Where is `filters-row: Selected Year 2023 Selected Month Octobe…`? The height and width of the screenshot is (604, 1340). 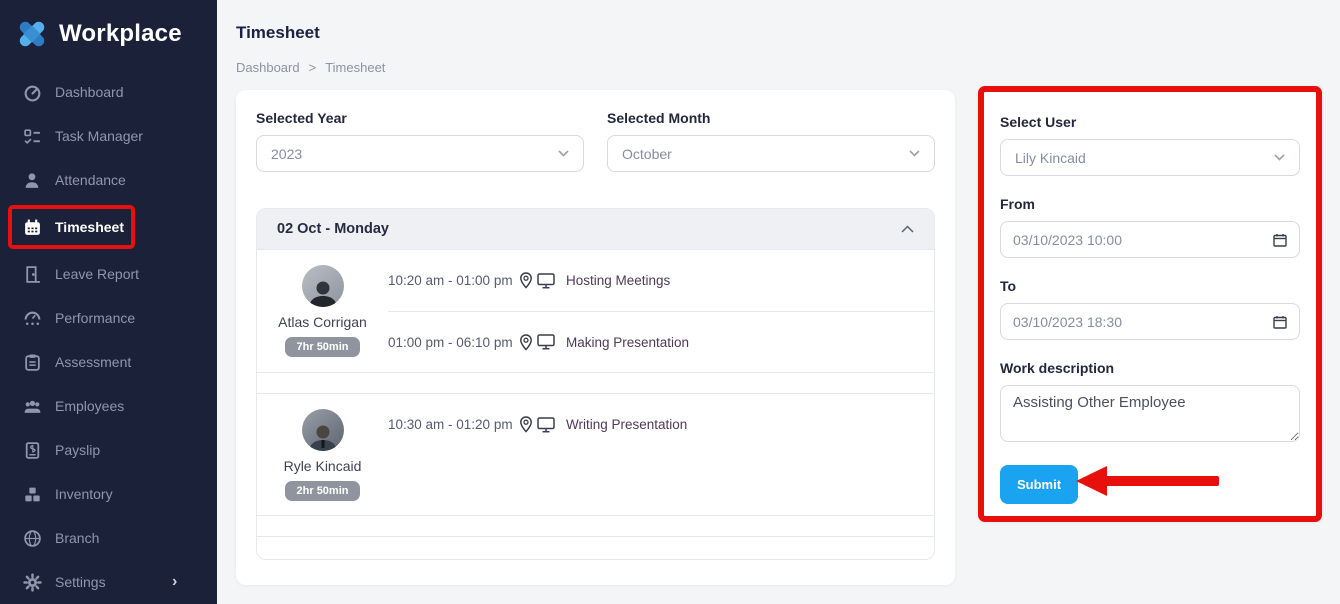 filters-row: Selected Year 2023 Selected Month Octobe… is located at coordinates (595, 141).